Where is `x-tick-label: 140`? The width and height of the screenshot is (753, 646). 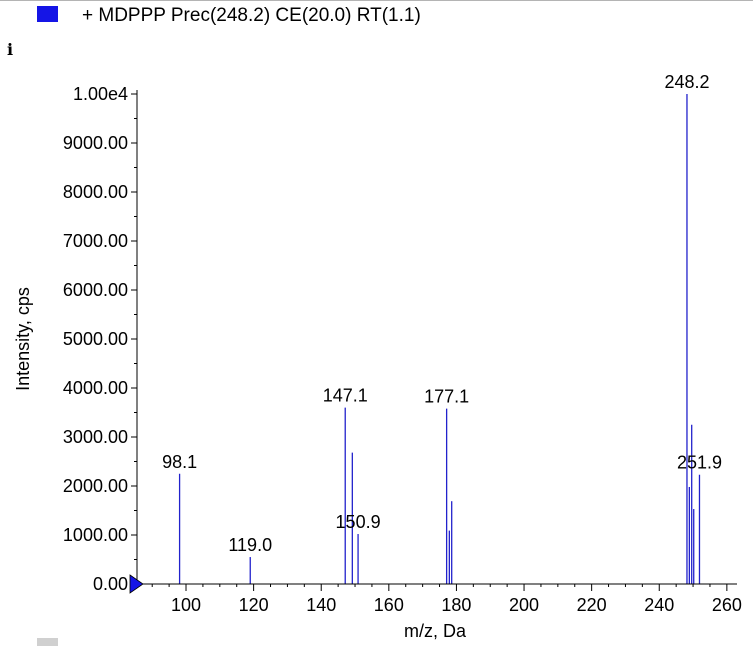 x-tick-label: 140 is located at coordinates (321, 605).